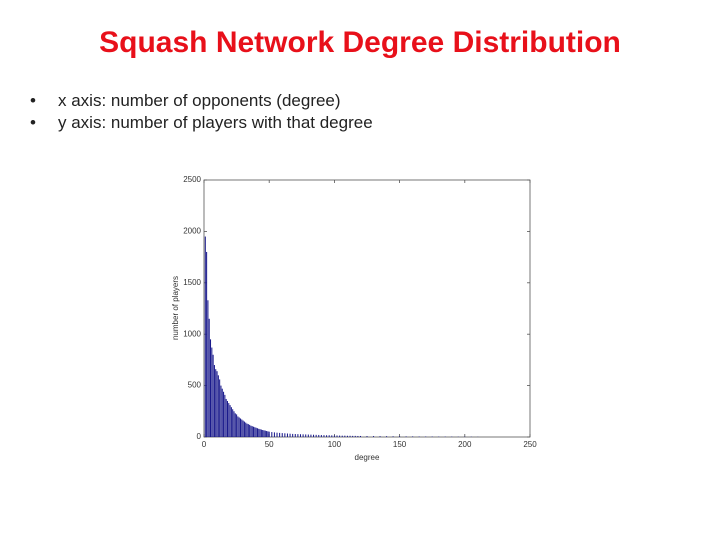  Describe the element at coordinates (199, 436) in the screenshot. I see `y-tick-label: 0` at that location.